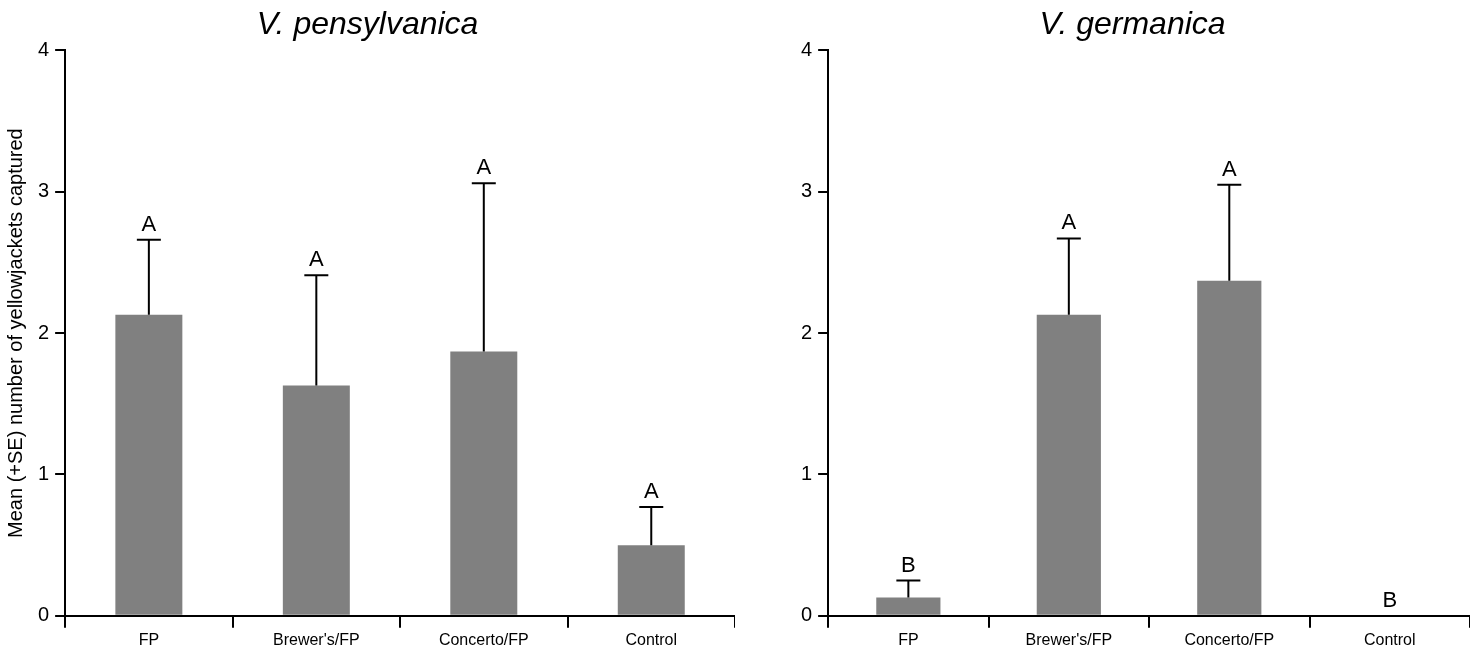 Image resolution: width=1470 pixels, height=653 pixels. Describe the element at coordinates (1132, 23) in the screenshot. I see `chart-title: V. germanica` at that location.